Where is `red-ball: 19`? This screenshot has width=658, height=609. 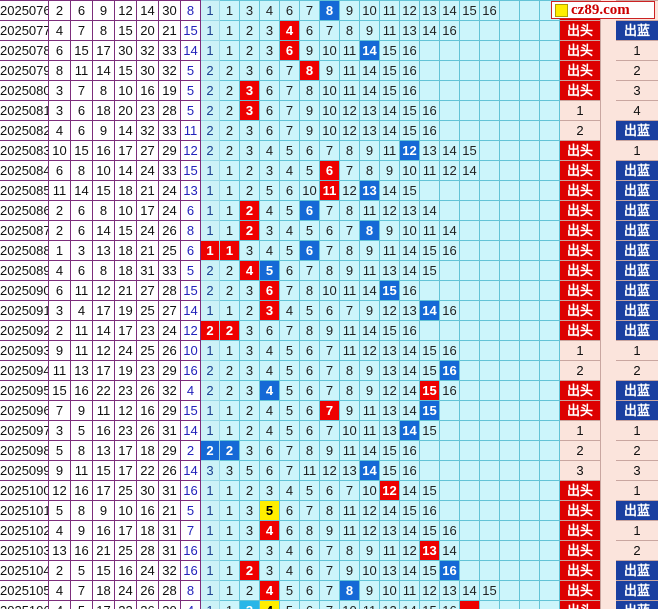
red-ball: 19 is located at coordinates (169, 90).